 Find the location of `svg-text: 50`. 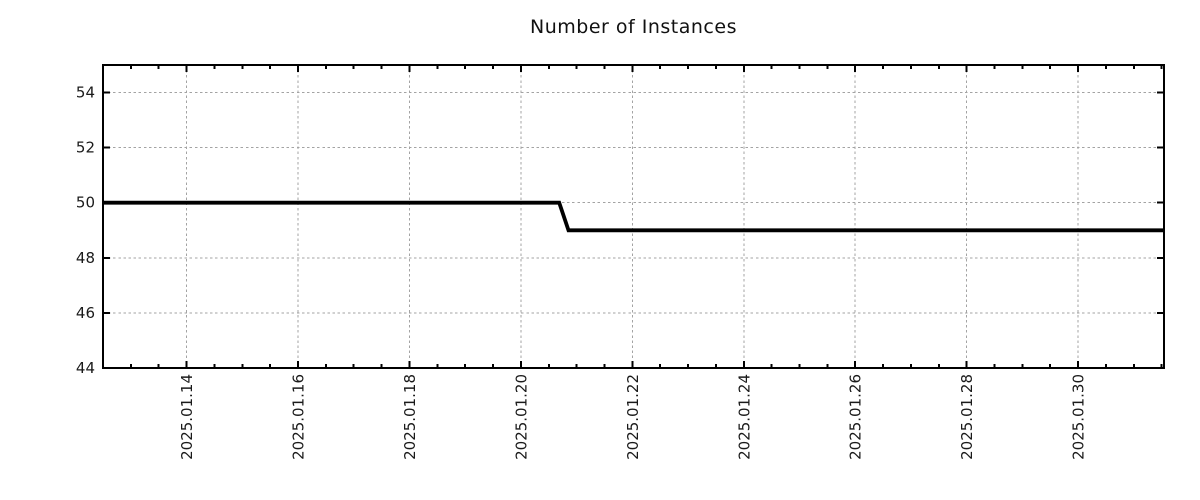

svg-text: 50 is located at coordinates (85, 203).